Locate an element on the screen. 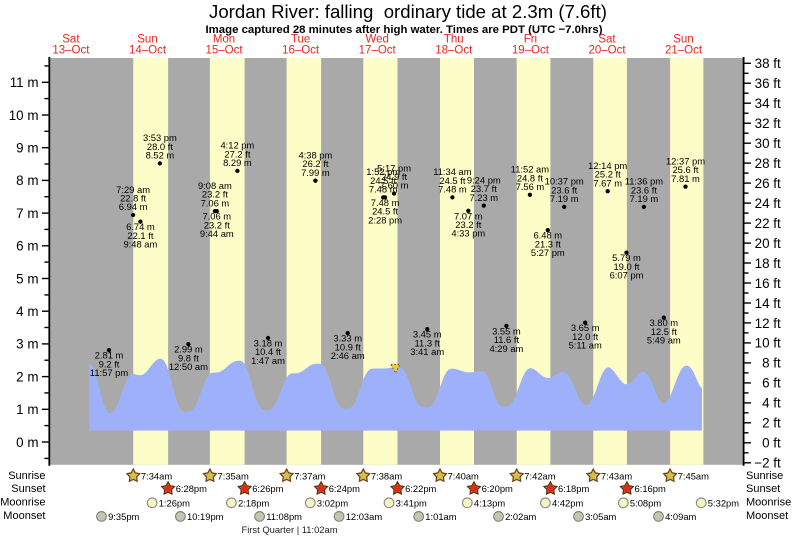 This screenshot has width=793, height=539. svg-text: 2 m is located at coordinates (27, 376).